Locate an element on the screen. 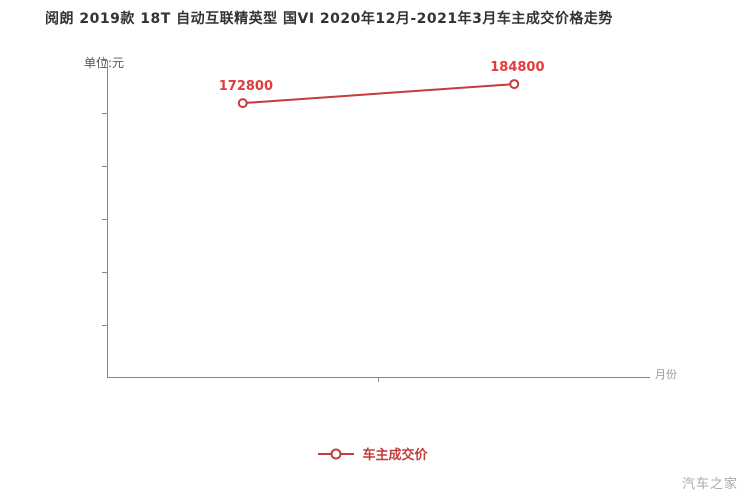 The width and height of the screenshot is (744, 496). y-axis is located at coordinates (105, 219).